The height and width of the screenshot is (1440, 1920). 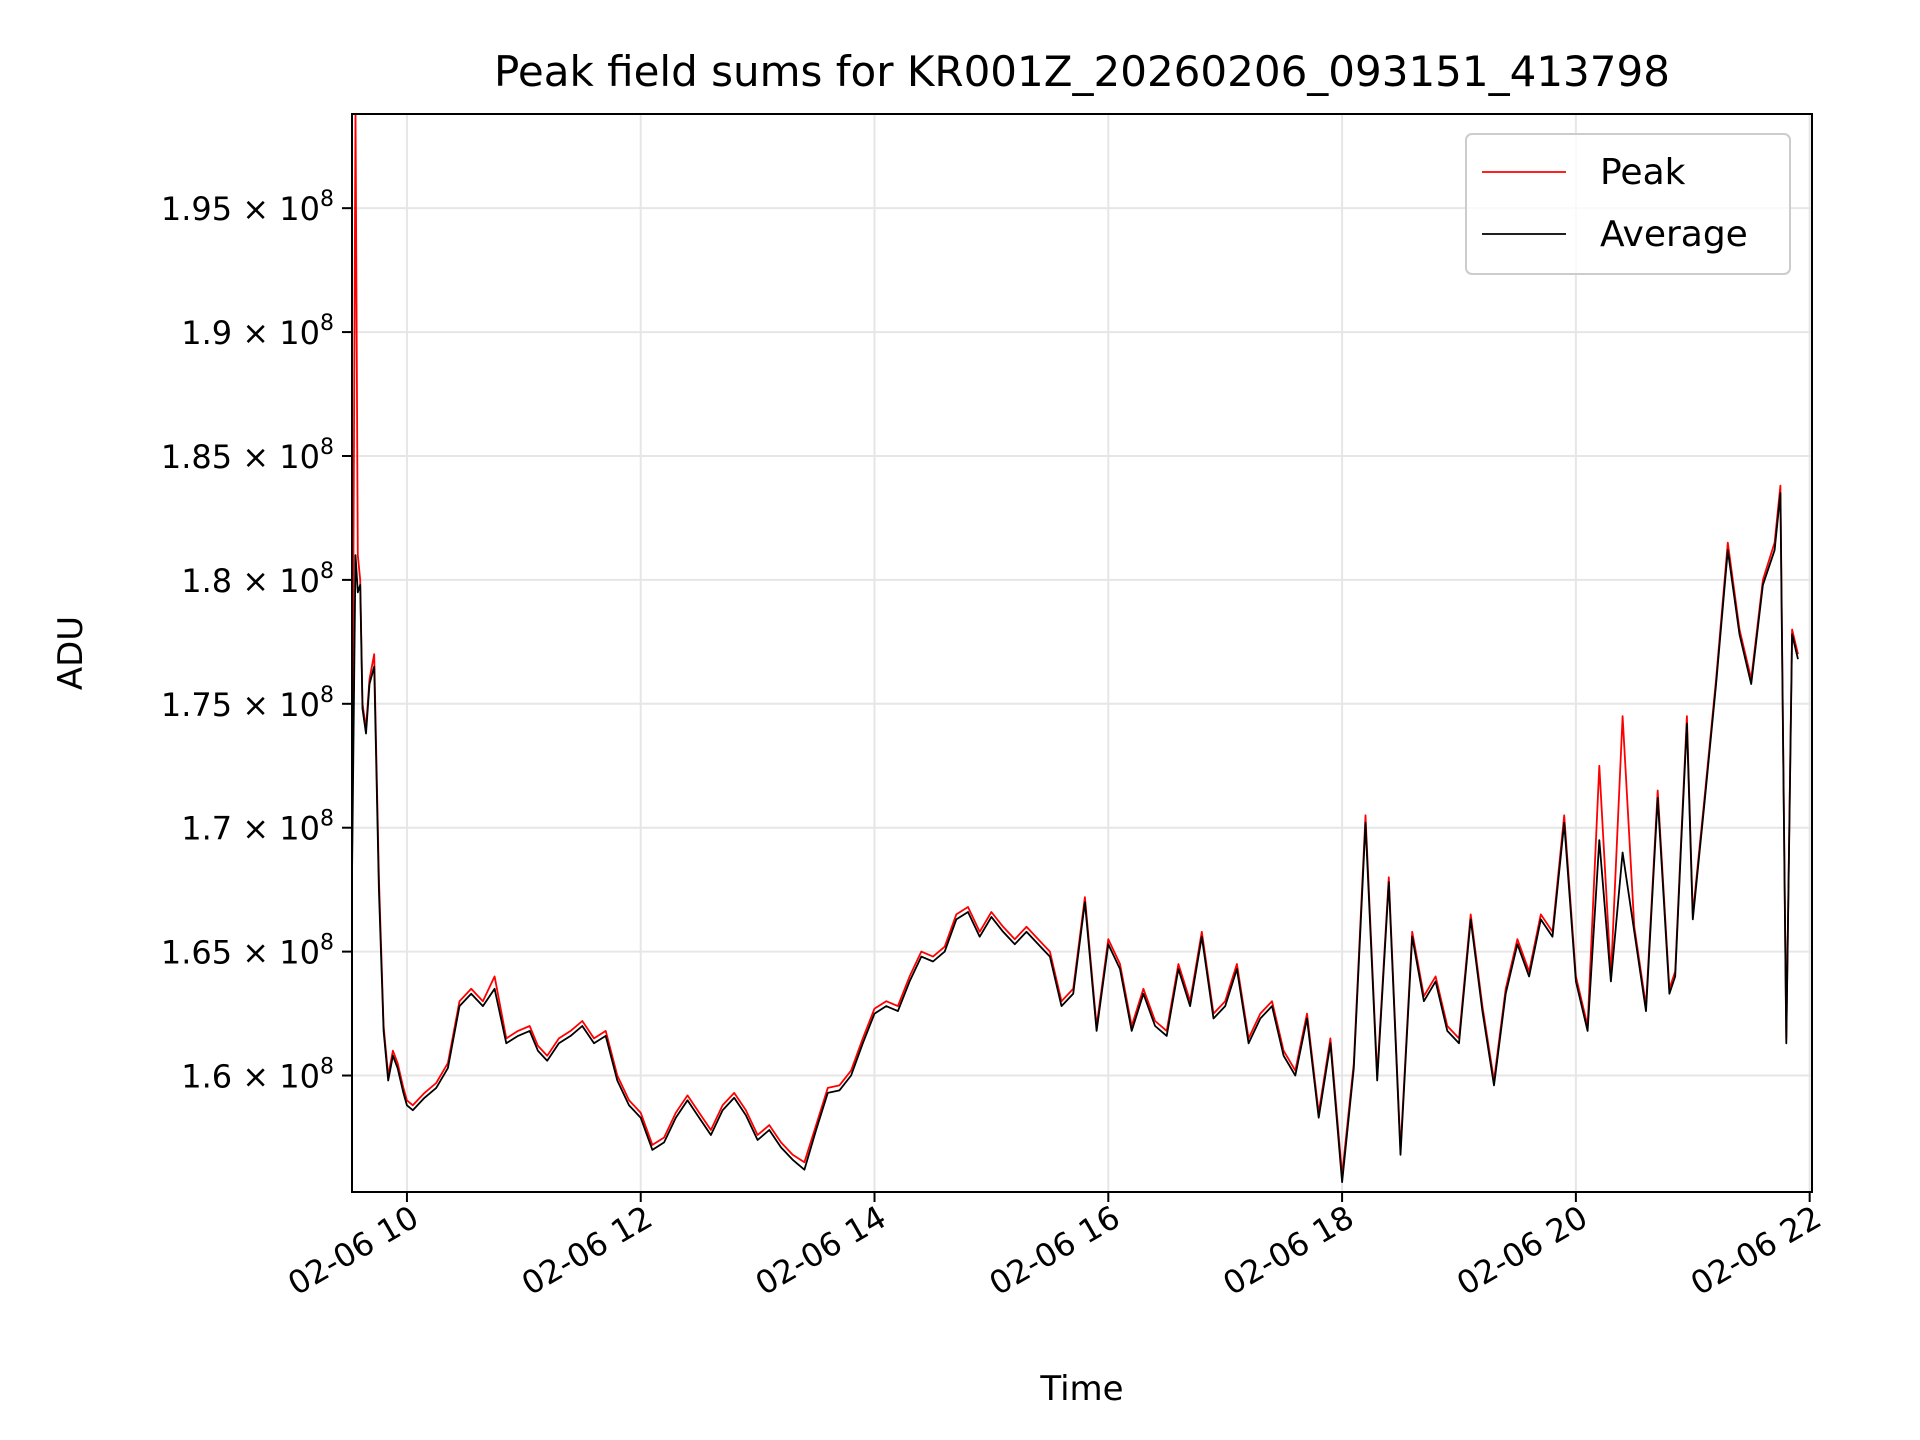 I want to click on legend-average-label: Average, so click(x=1674, y=234).